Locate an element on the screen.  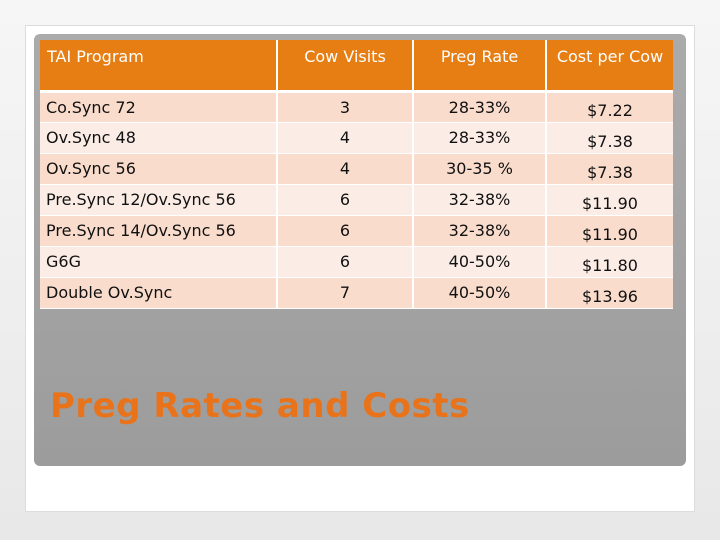
table-row: Ov.Sync 56 4 30-35 % $7.38 is located at coordinates (356, 169).